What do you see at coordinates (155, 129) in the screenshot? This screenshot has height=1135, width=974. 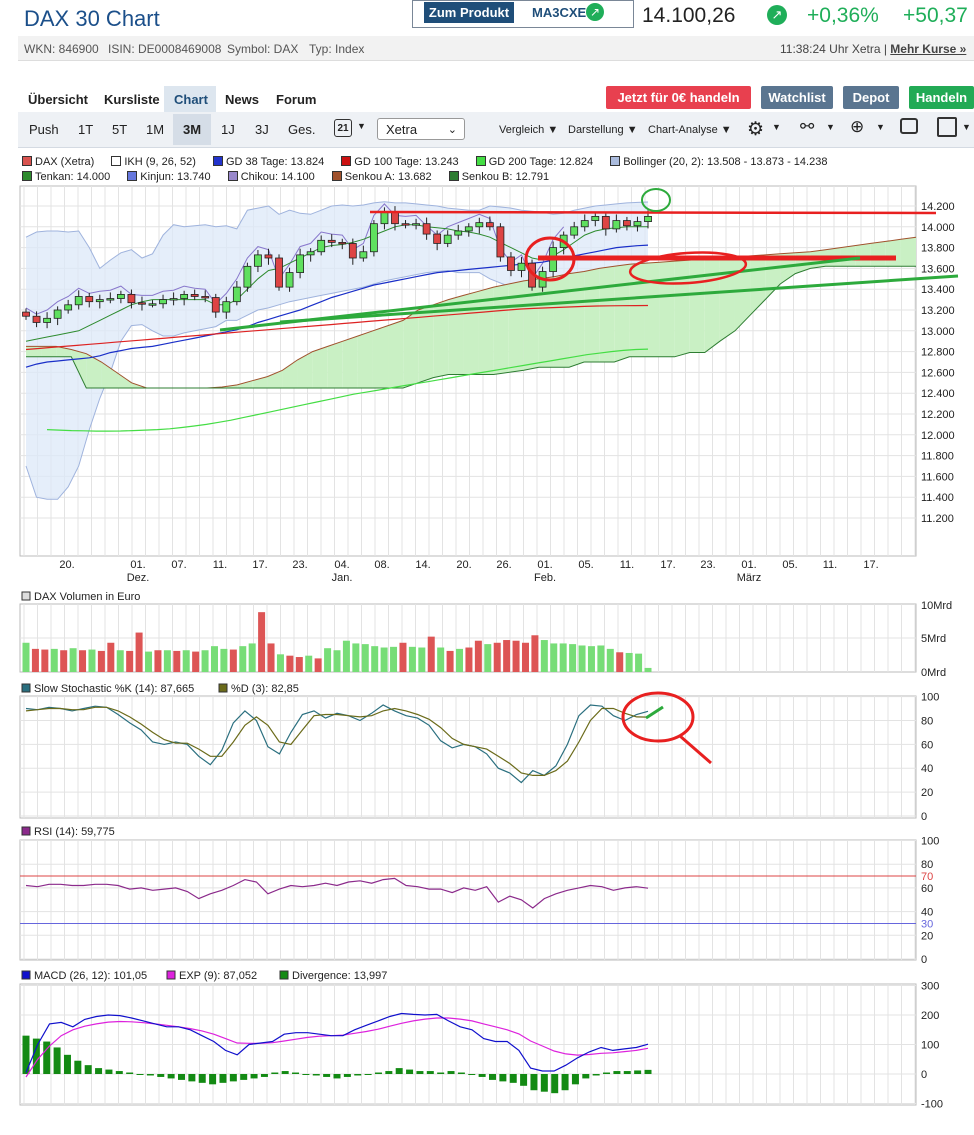 I see `range-1m: 1M` at bounding box center [155, 129].